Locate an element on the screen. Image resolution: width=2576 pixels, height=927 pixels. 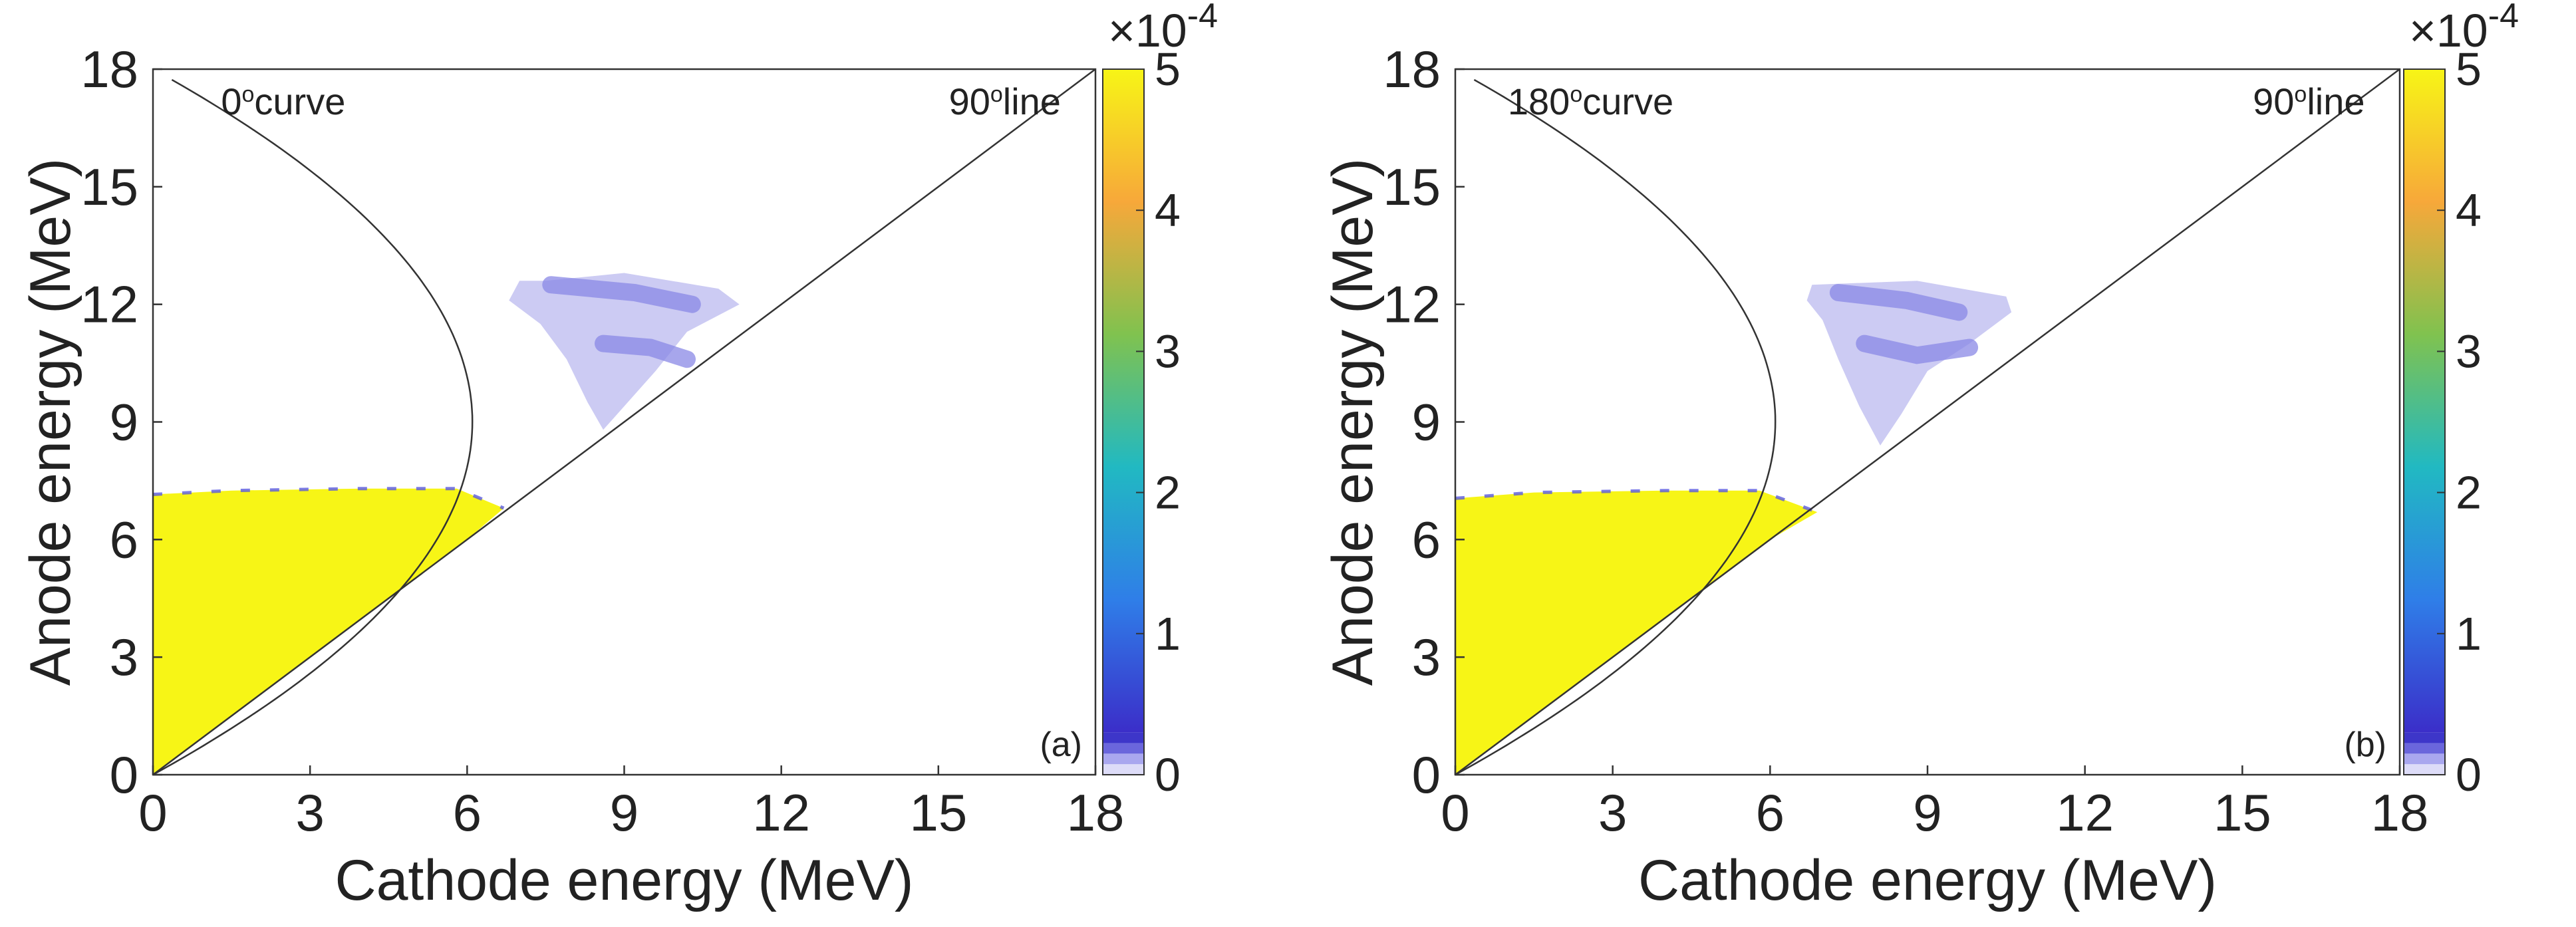
curve-annotation: 0ocurve is located at coordinates (283, 101).